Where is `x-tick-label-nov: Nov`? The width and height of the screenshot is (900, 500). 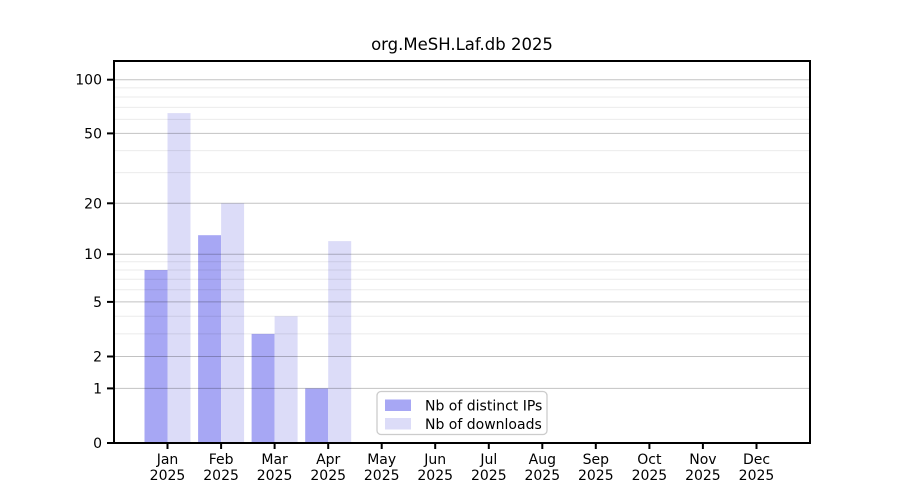 x-tick-label-nov: Nov is located at coordinates (702, 460).